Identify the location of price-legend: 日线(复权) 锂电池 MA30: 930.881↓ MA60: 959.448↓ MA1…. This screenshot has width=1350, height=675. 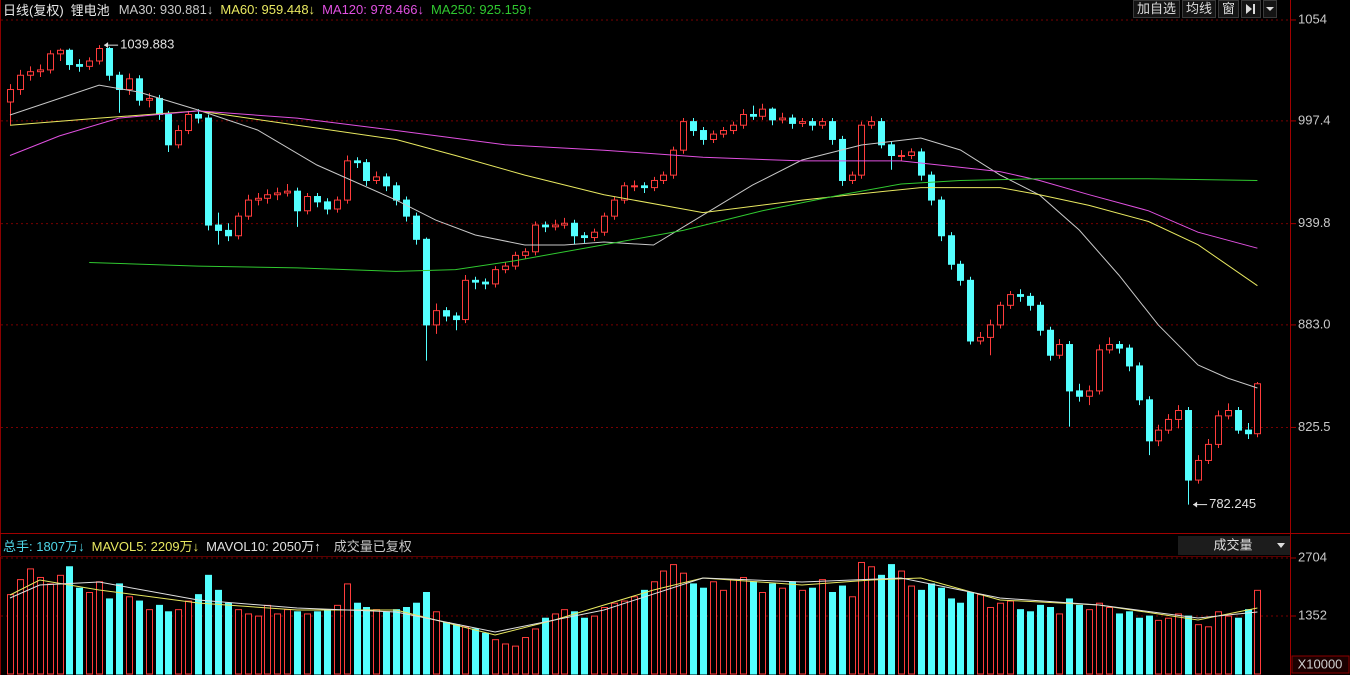
(268, 9).